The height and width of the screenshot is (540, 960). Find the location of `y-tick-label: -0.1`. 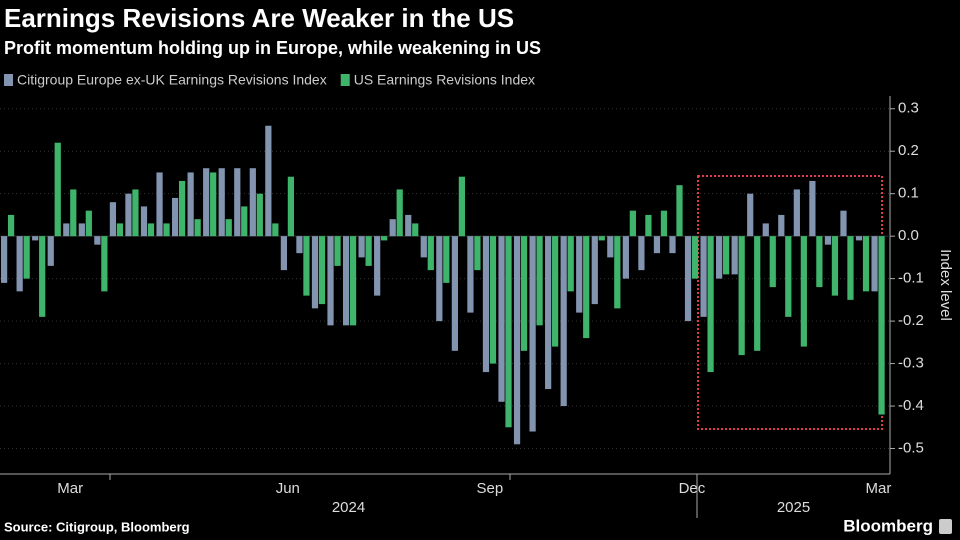

y-tick-label: -0.1 is located at coordinates (911, 278).